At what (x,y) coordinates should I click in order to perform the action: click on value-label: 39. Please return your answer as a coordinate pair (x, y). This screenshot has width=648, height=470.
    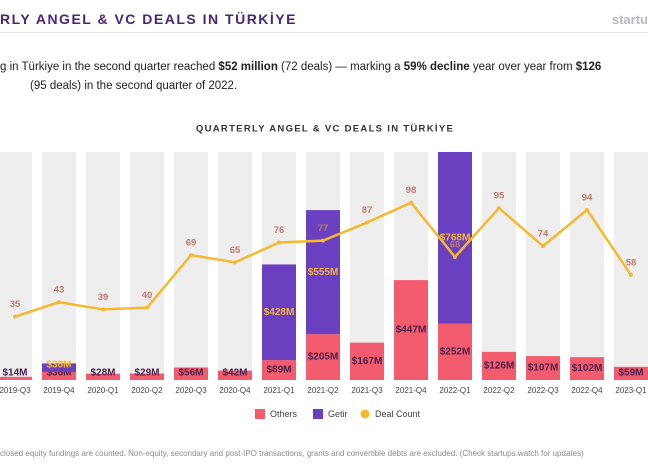
    Looking at the image, I should click on (103, 297).